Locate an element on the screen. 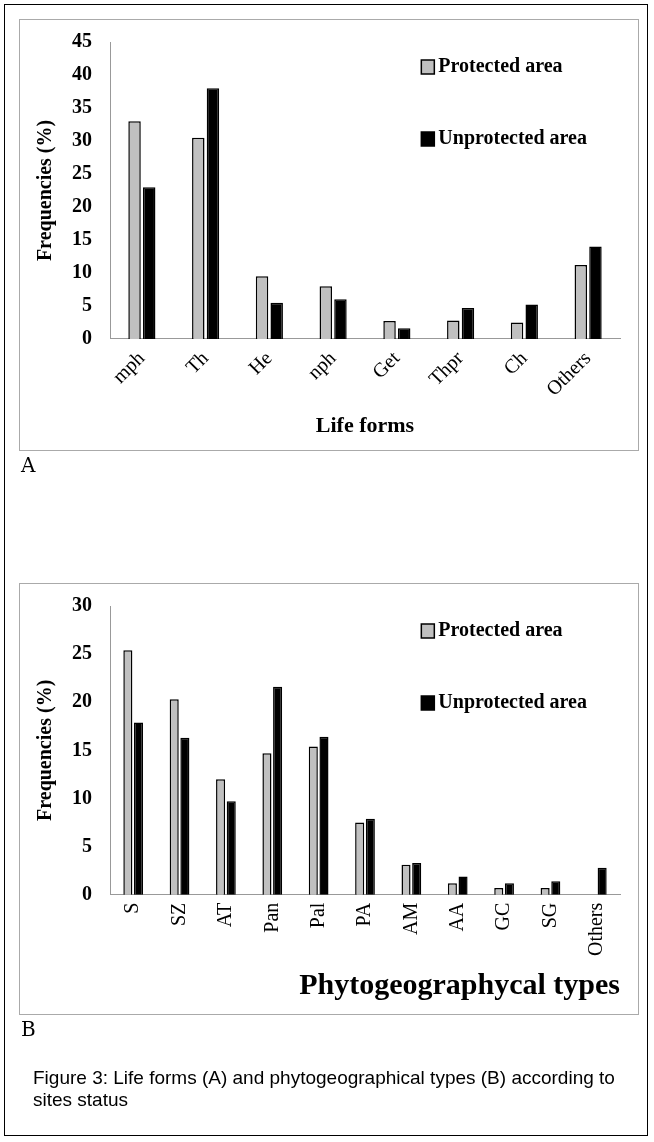 The height and width of the screenshot is (1142, 654). x-tick-label: PA is located at coordinates (363, 914).